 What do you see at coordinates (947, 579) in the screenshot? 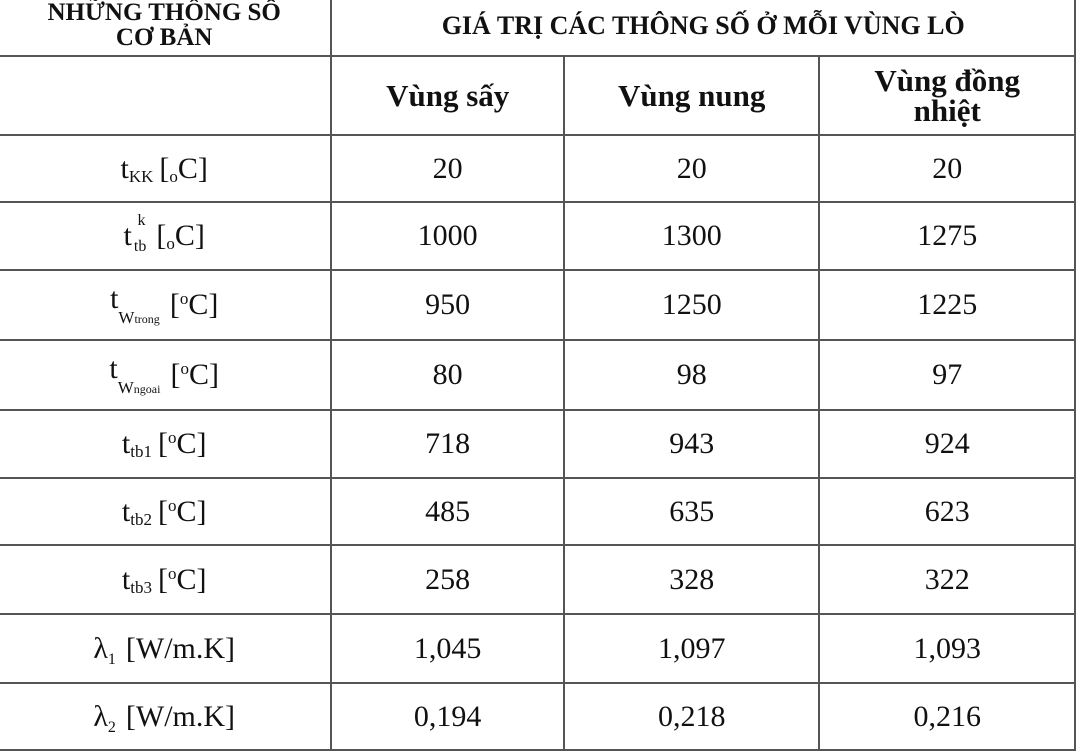
I see `value-cell: 322` at bounding box center [947, 579].